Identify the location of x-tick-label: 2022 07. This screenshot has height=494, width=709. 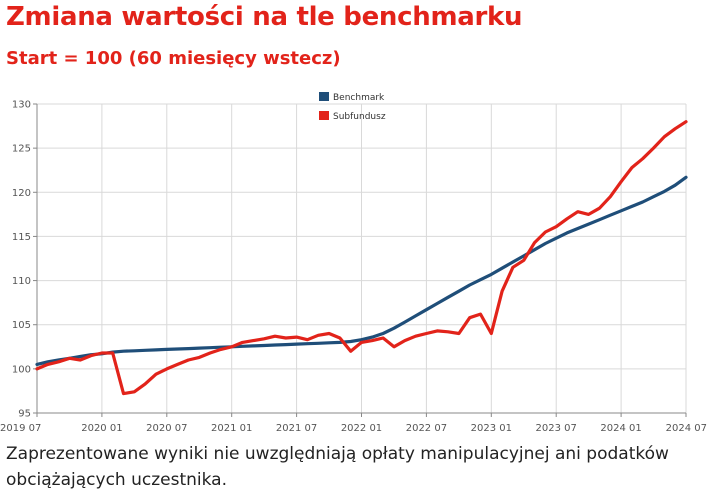
(426, 428).